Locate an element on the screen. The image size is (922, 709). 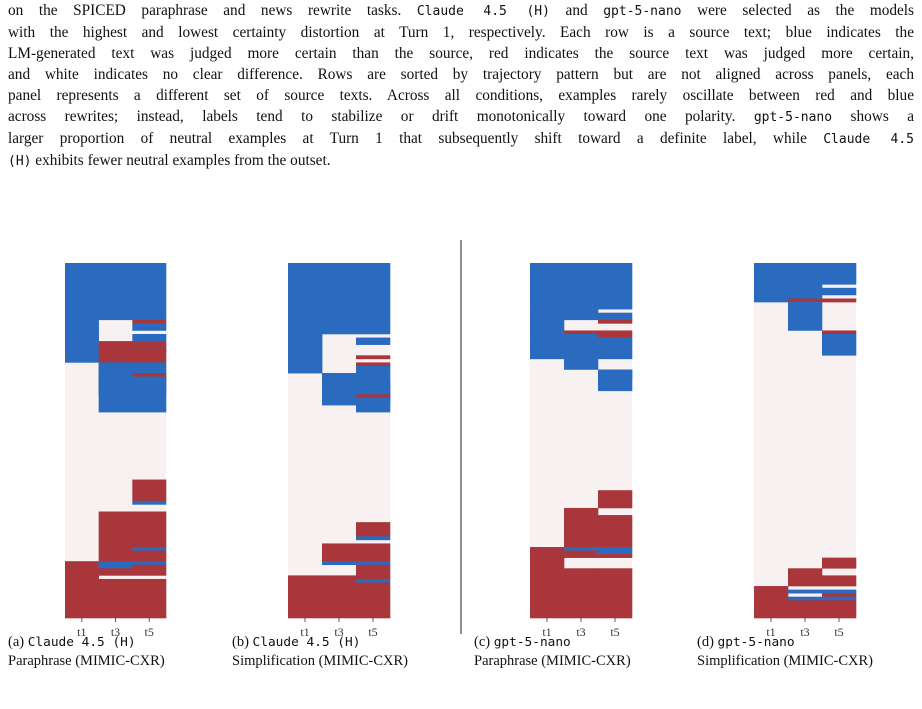
subcaption-b-model: Claude 4.5 (H) is located at coordinates (306, 642).